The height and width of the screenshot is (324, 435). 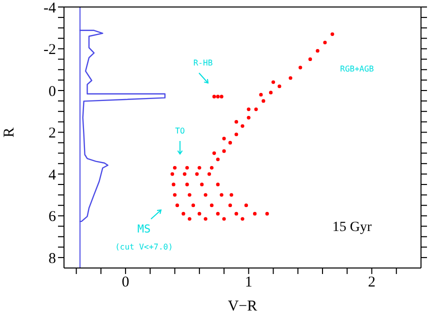 What do you see at coordinates (203, 63) in the screenshot?
I see `annotation: R-HB` at bounding box center [203, 63].